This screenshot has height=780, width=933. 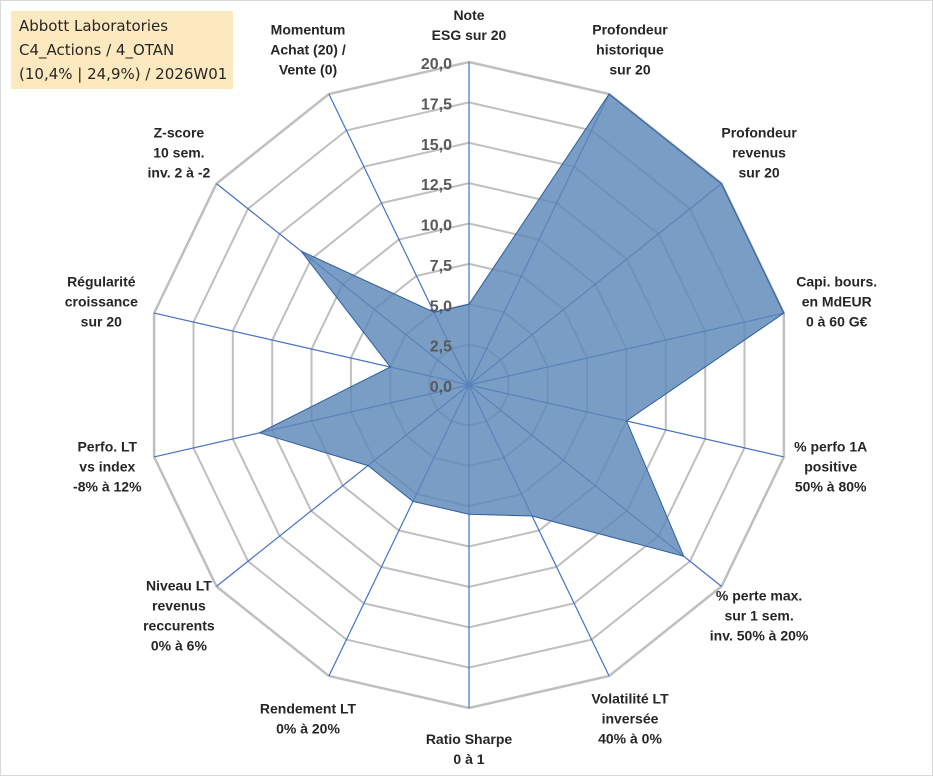 What do you see at coordinates (436, 64) in the screenshot?
I see `radial-tick-label: 20,0` at bounding box center [436, 64].